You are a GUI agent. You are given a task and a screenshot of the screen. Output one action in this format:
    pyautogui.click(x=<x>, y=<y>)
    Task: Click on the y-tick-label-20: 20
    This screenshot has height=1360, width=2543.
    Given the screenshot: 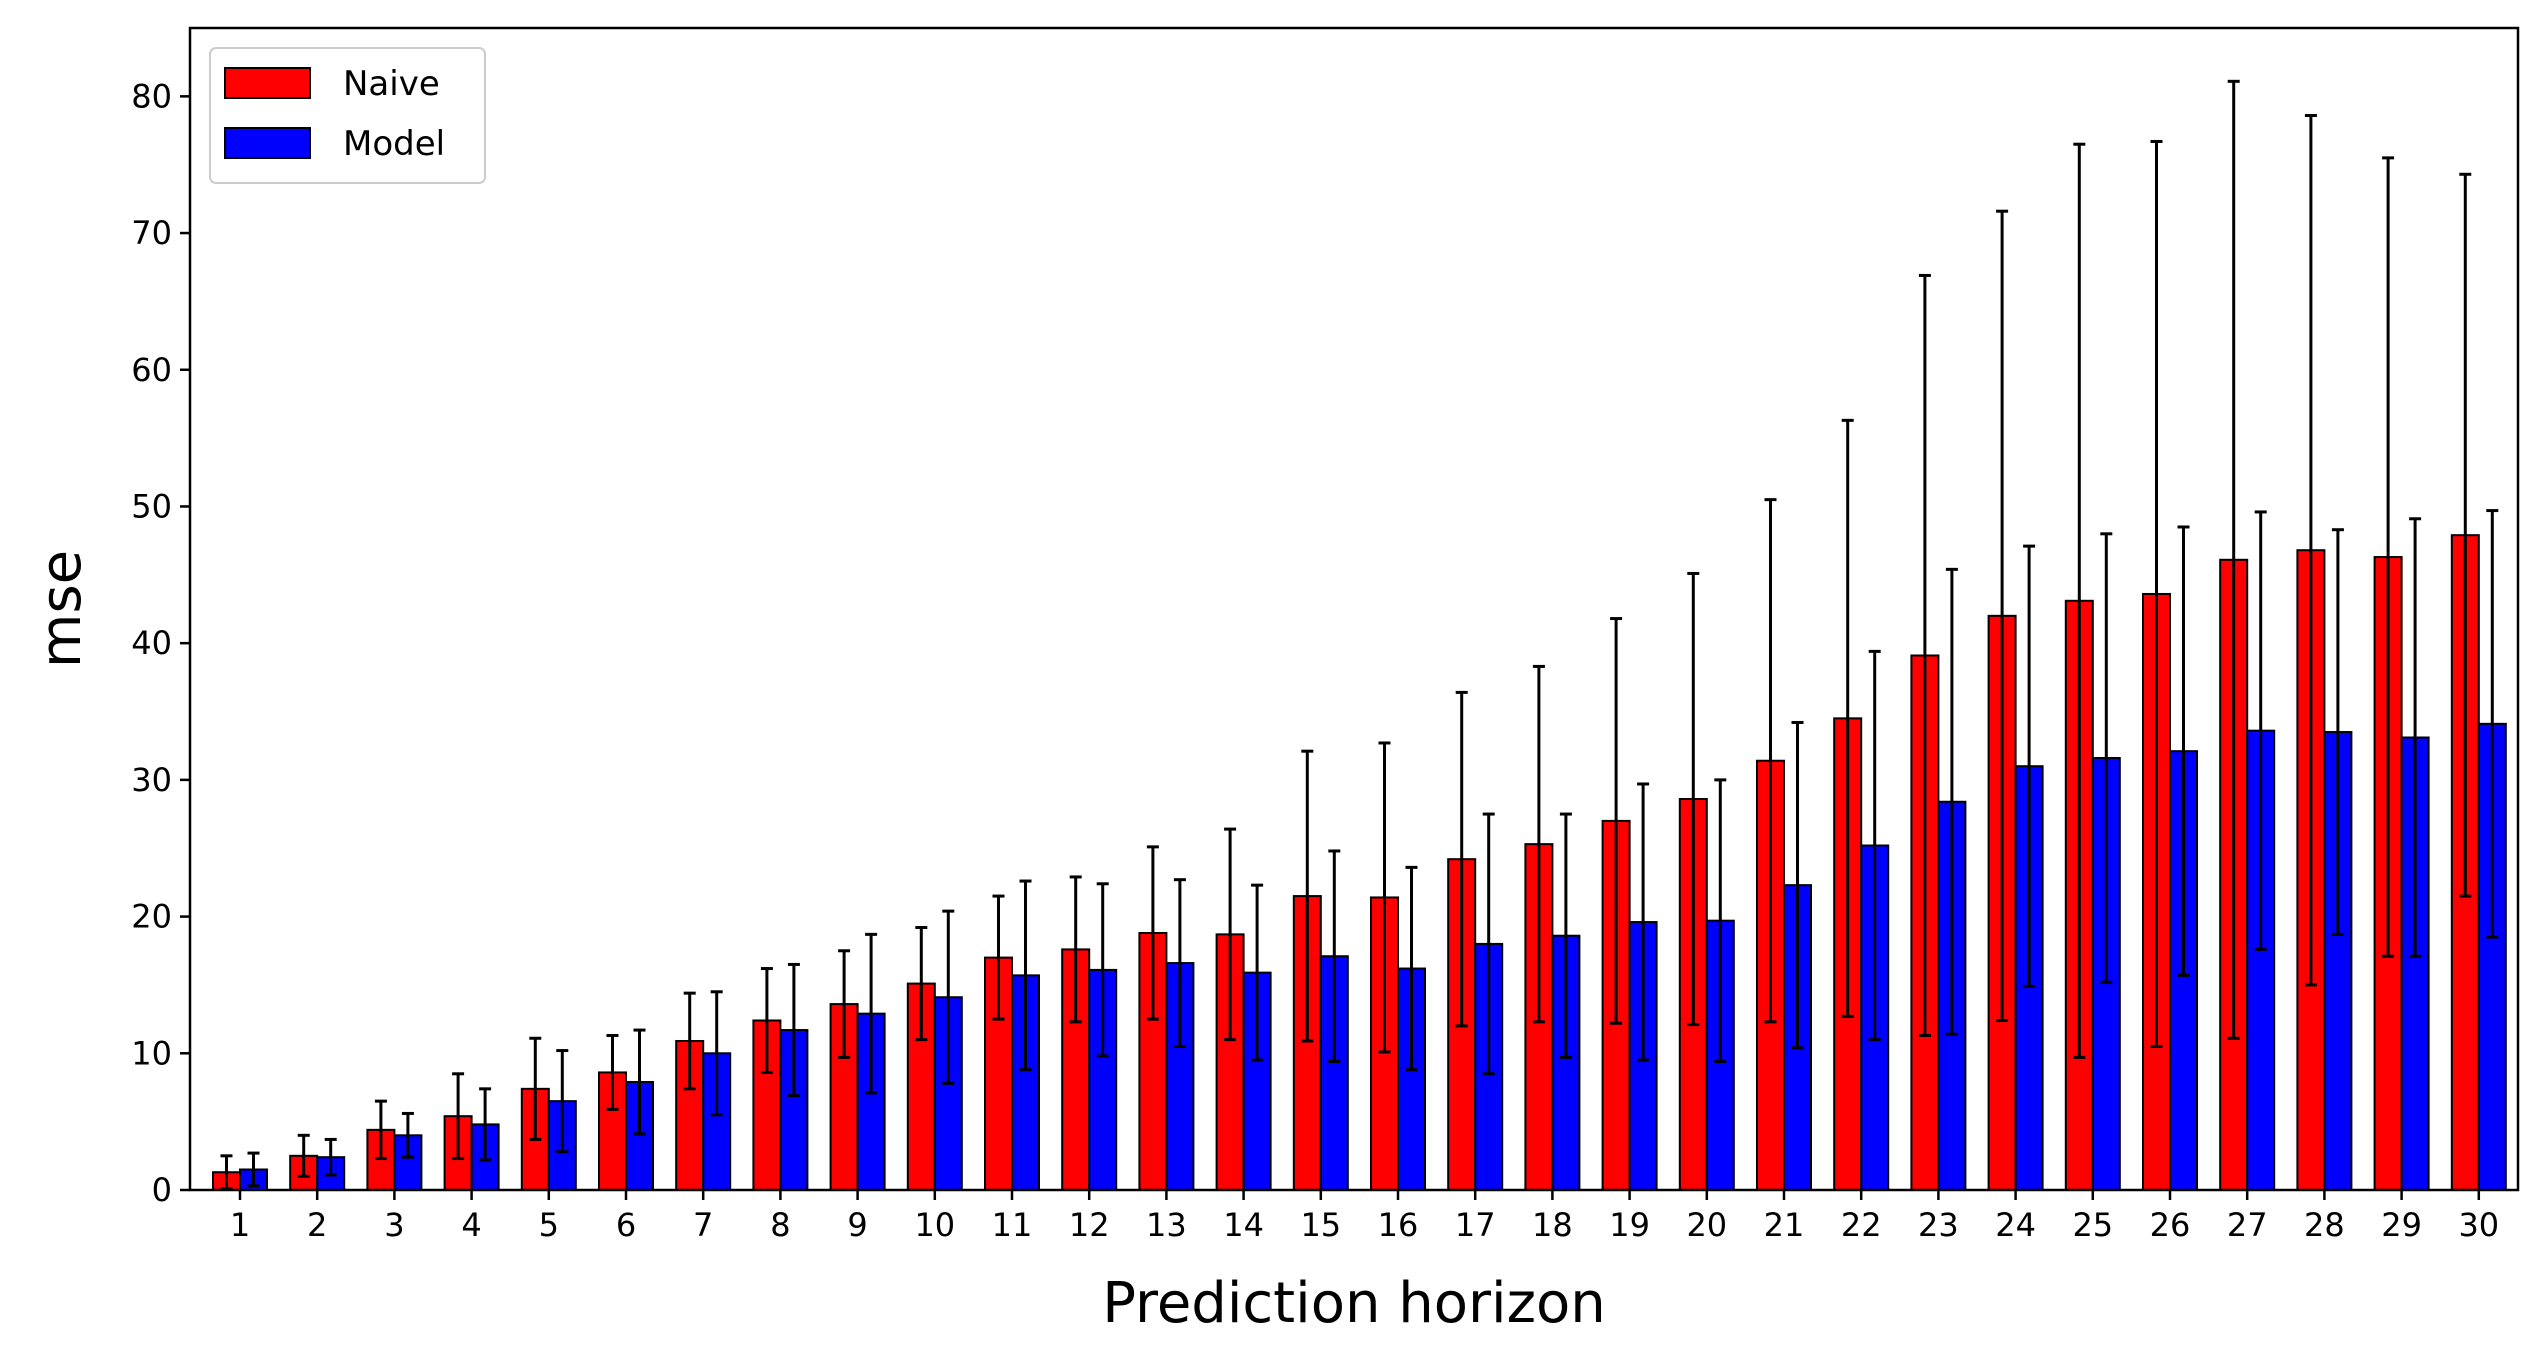 What is the action you would take?
    pyautogui.click(x=151, y=917)
    